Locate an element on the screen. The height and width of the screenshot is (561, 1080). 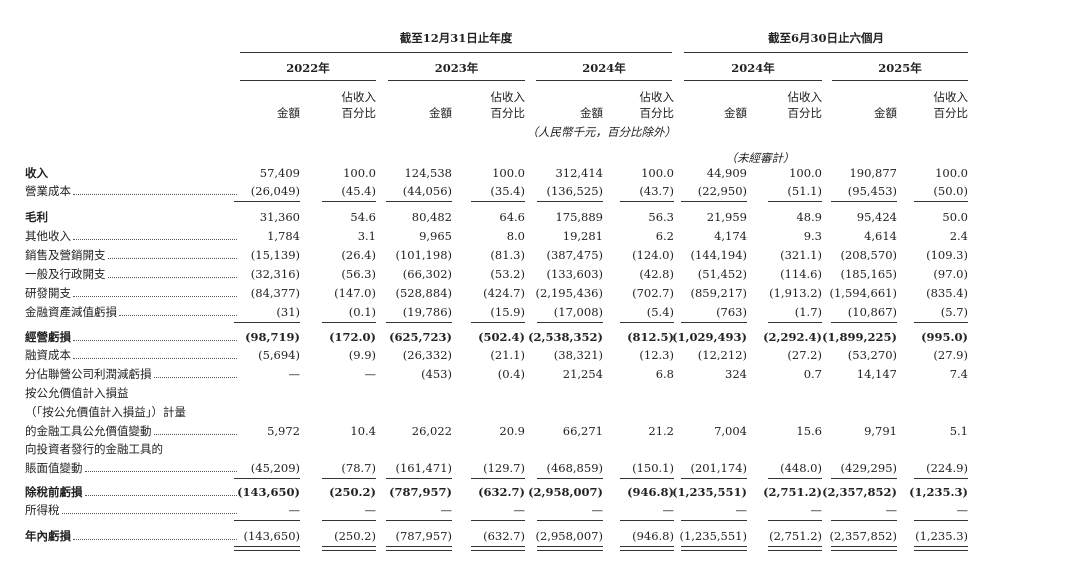
cell: (0.1) is located at coordinates (362, 312).